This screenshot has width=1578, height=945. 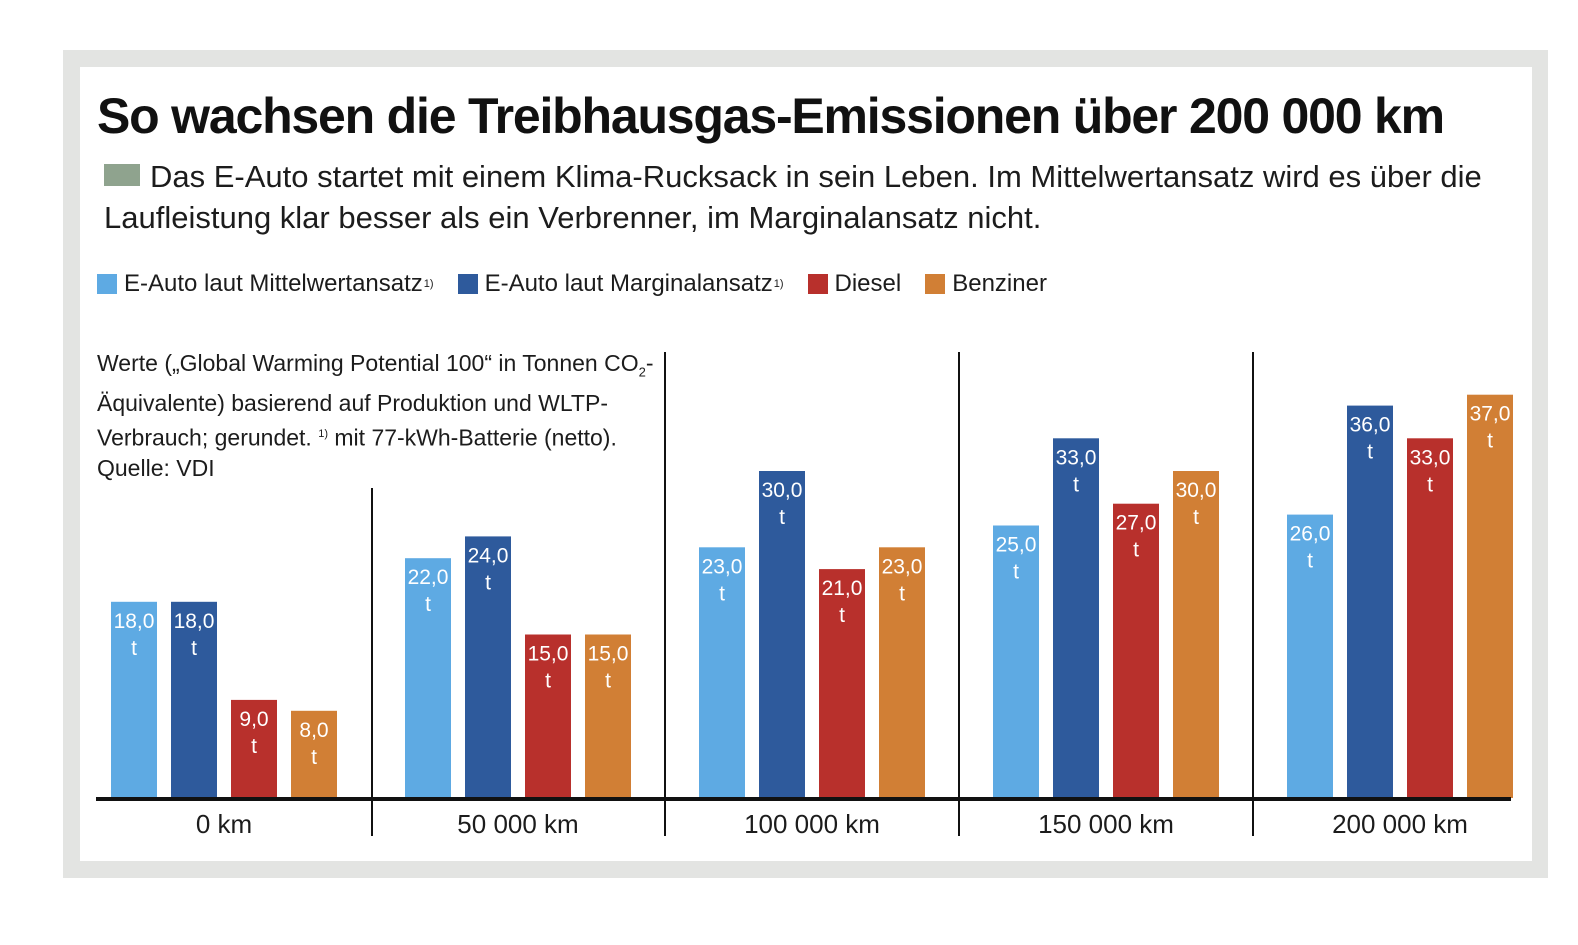 What do you see at coordinates (1136, 523) in the screenshot?
I see `bar-value-label: 27,0` at bounding box center [1136, 523].